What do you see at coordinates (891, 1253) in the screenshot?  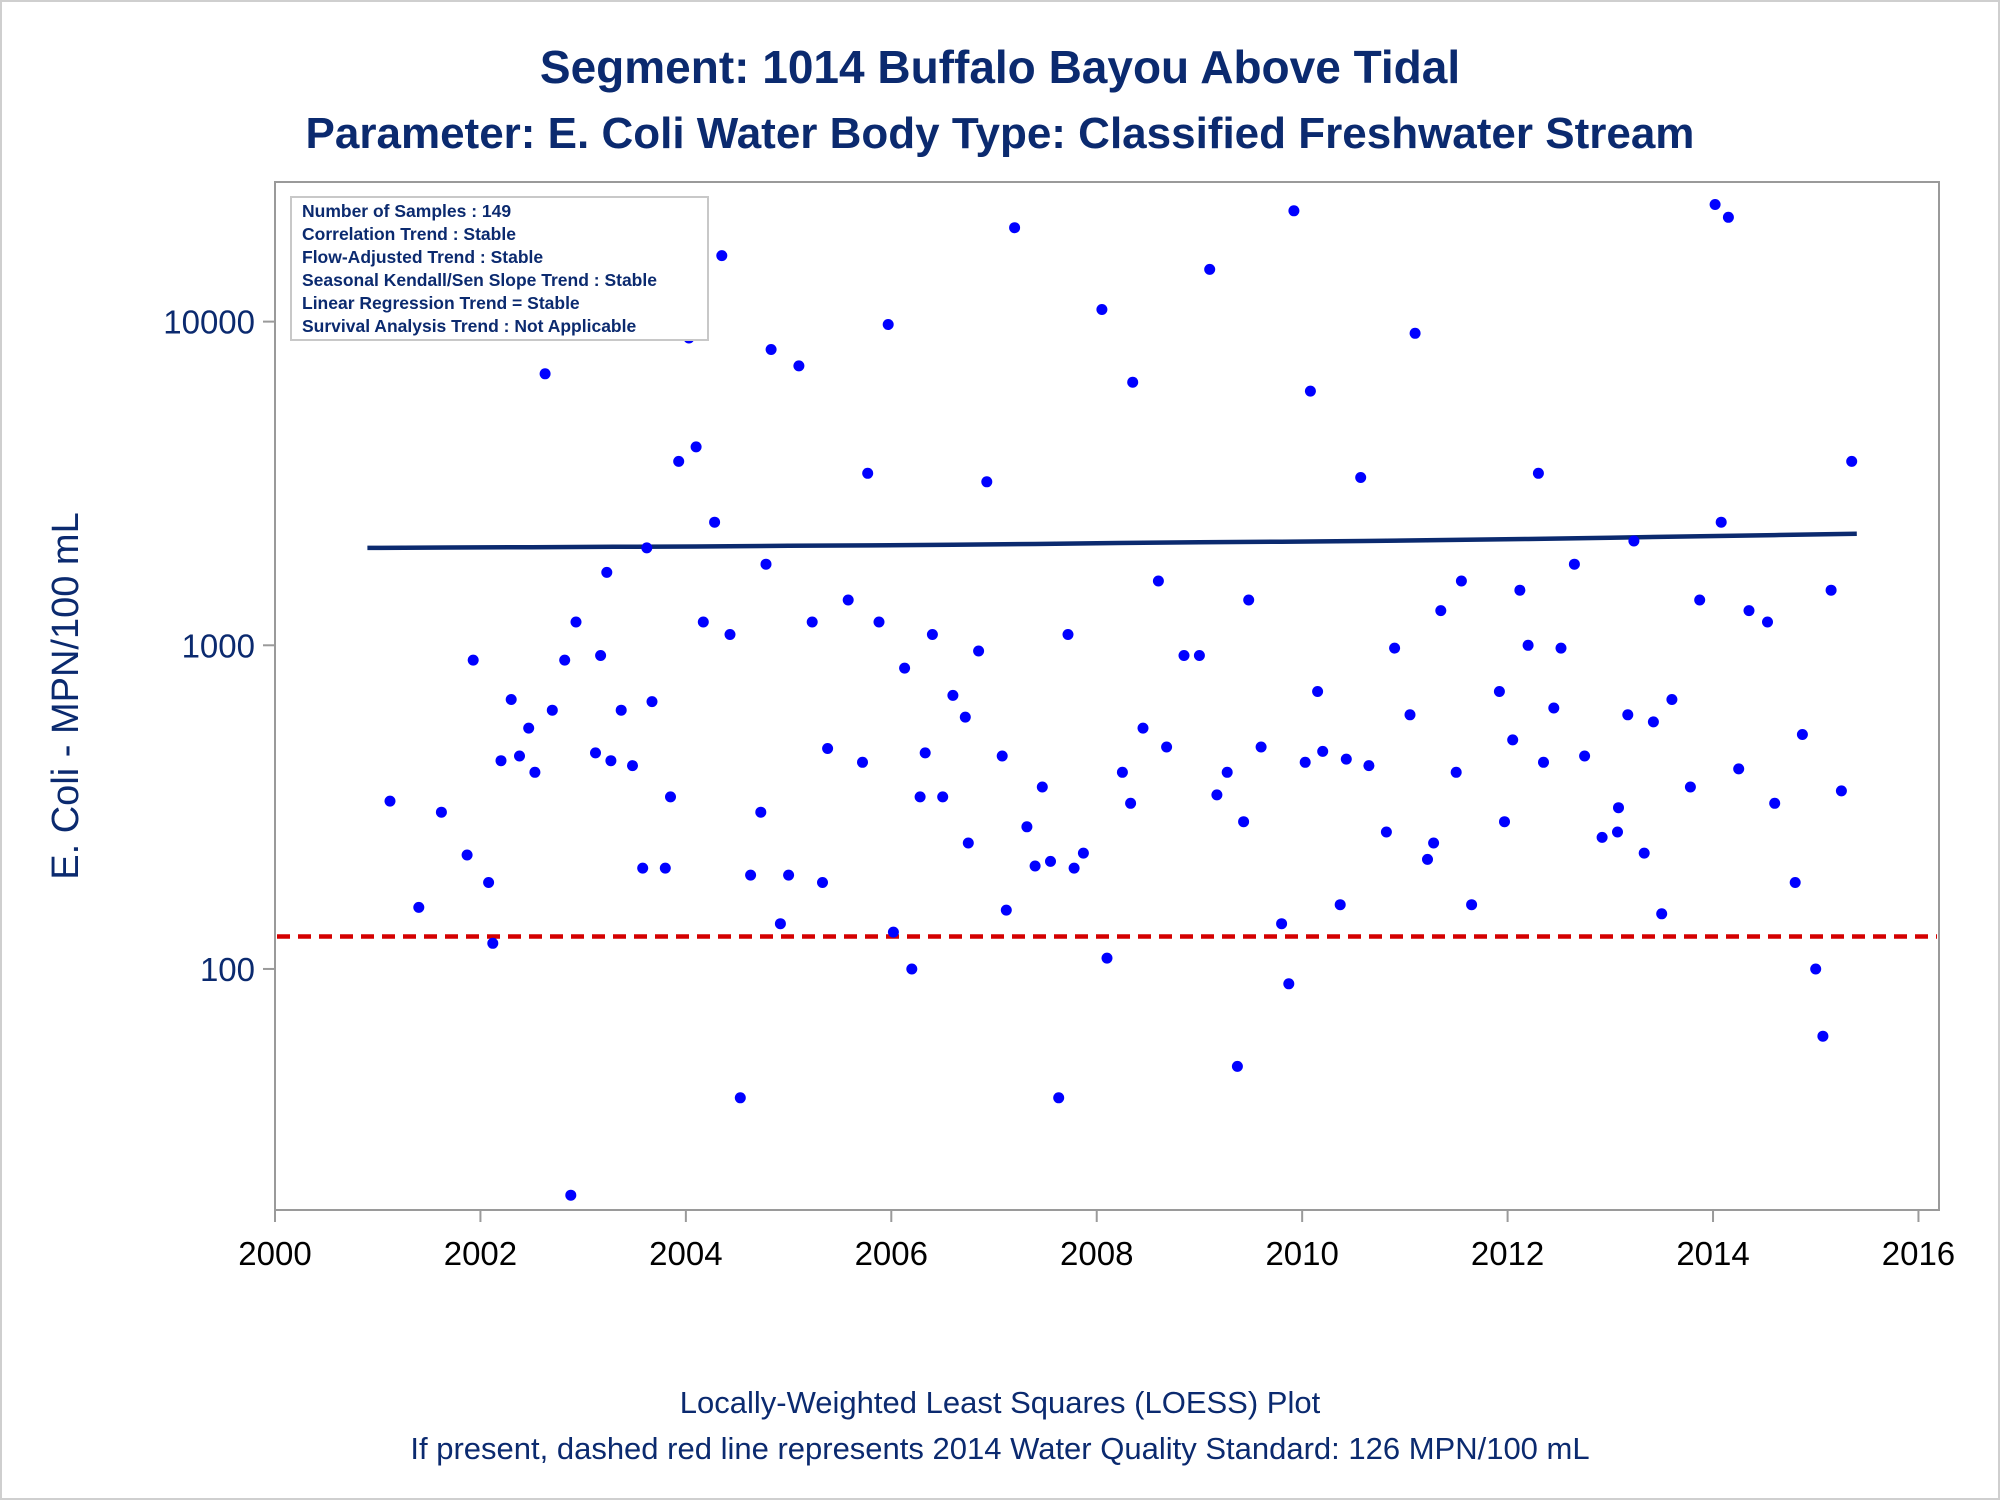 I see `x-tick-label: 2006` at bounding box center [891, 1253].